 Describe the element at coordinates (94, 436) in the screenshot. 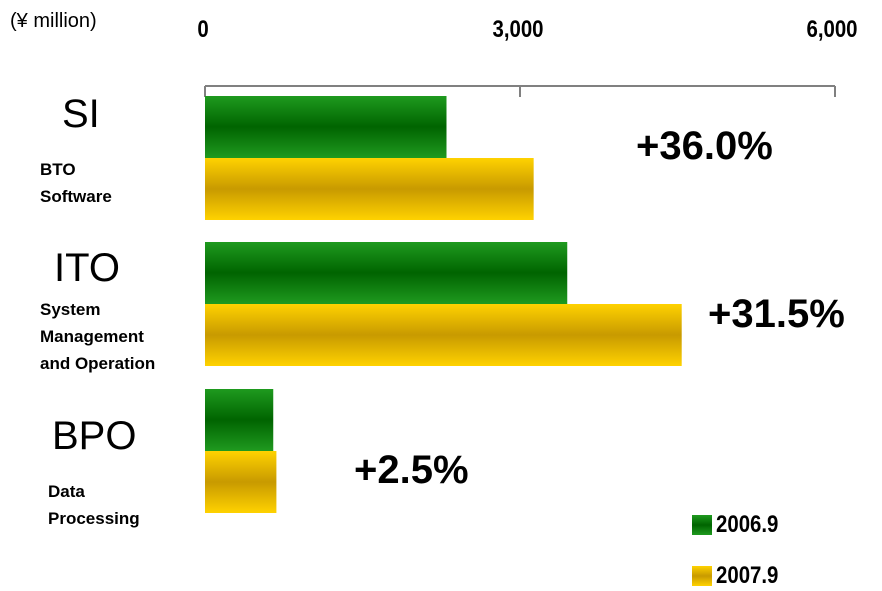

I see `category-bpo-label: BPO` at that location.